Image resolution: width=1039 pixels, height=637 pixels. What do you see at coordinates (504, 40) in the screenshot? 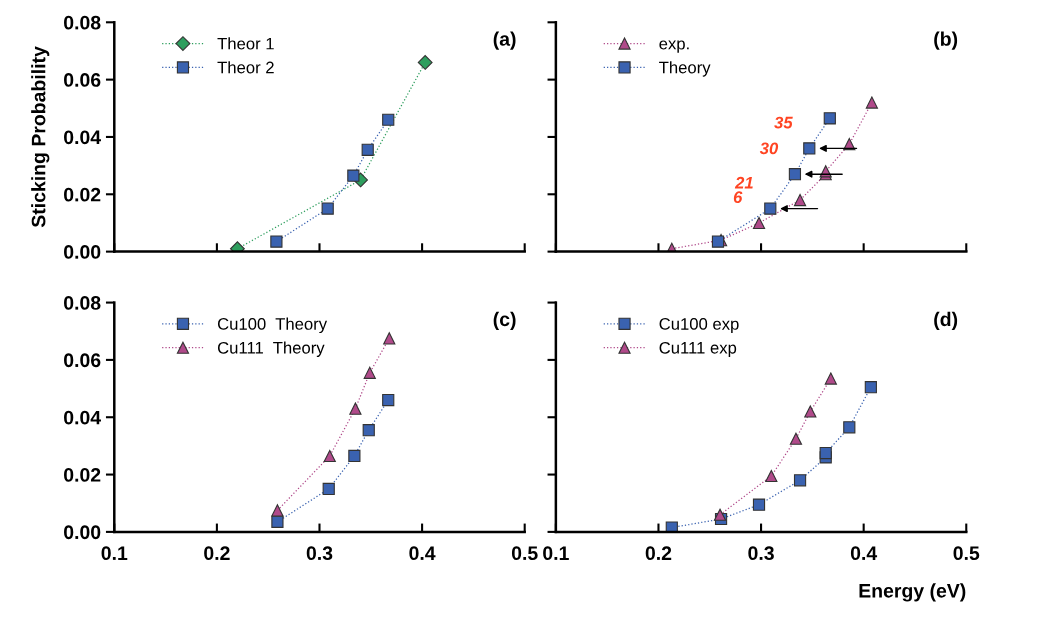
I see `annotation: (a)` at bounding box center [504, 40].